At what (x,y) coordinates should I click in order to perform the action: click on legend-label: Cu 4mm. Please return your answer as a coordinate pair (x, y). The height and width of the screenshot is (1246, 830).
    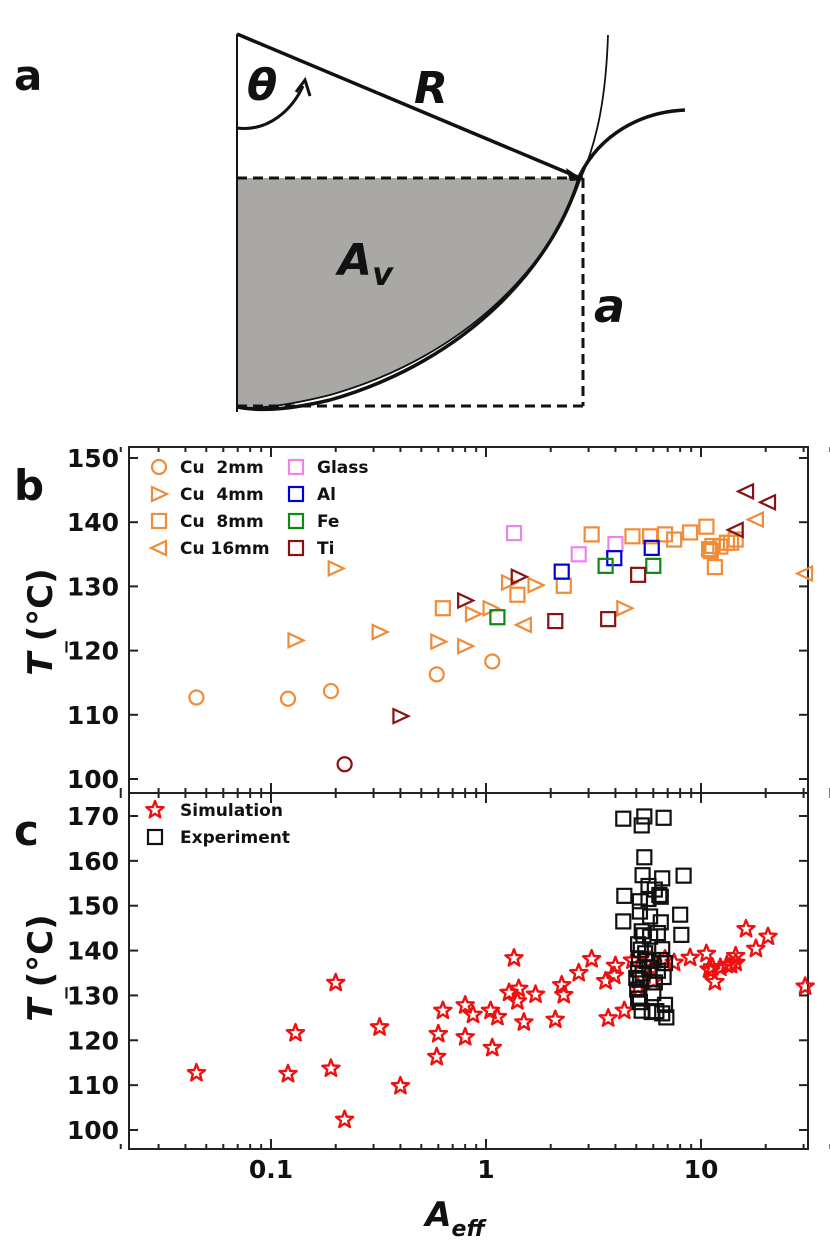
    Looking at the image, I should click on (222, 495).